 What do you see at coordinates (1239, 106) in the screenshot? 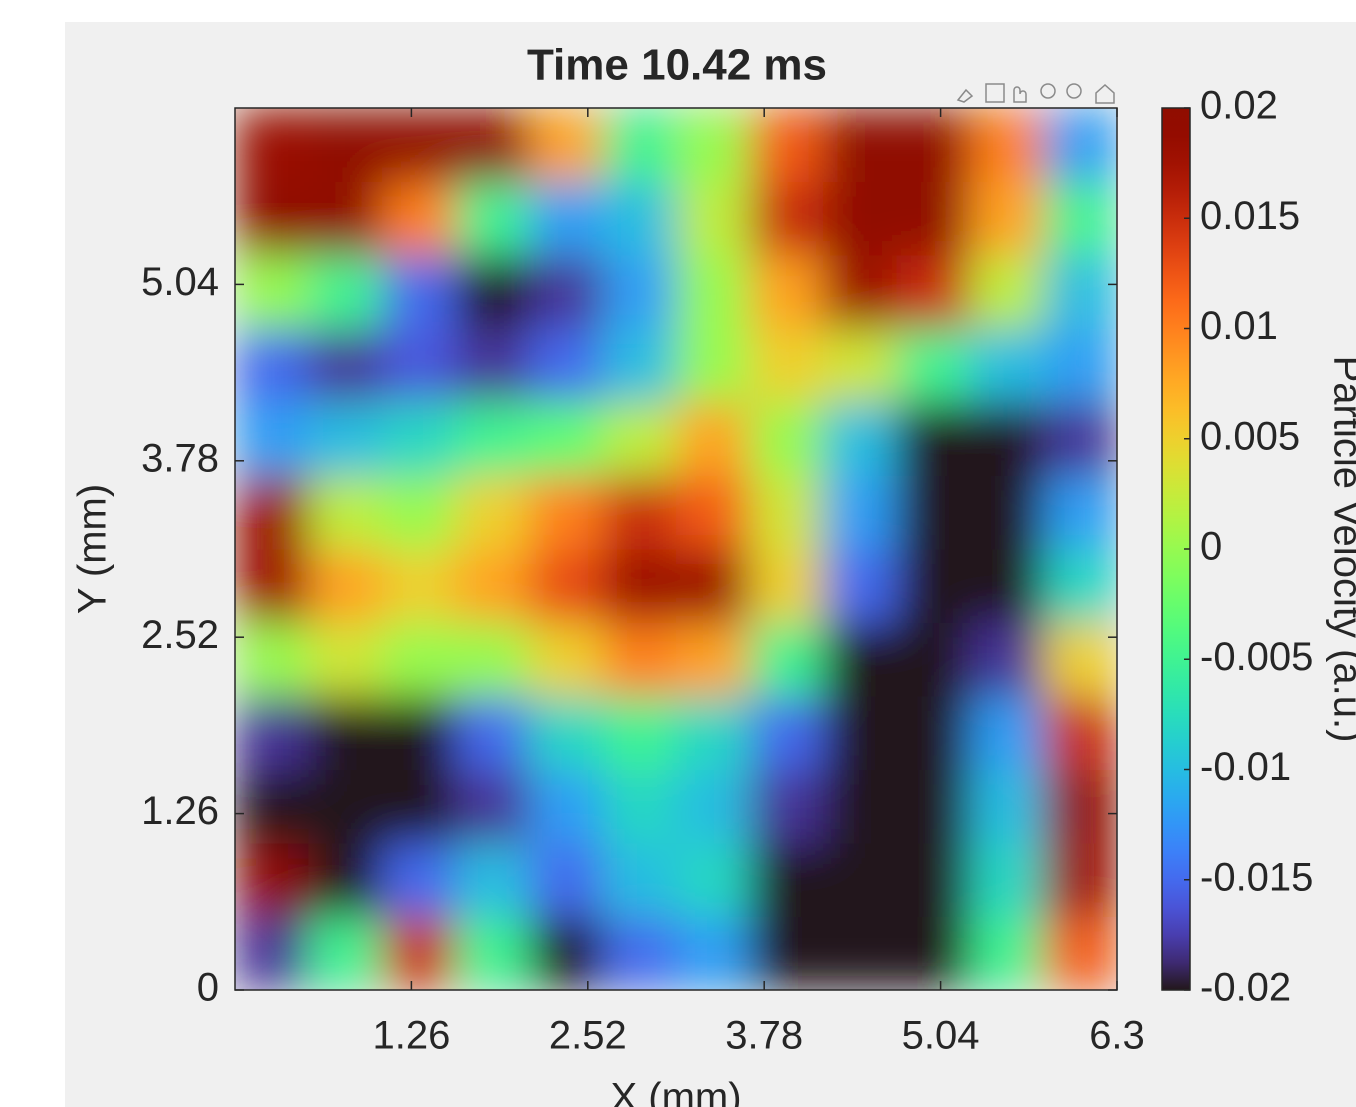
I see `colorbar-tick-label: 0.02` at bounding box center [1239, 106].